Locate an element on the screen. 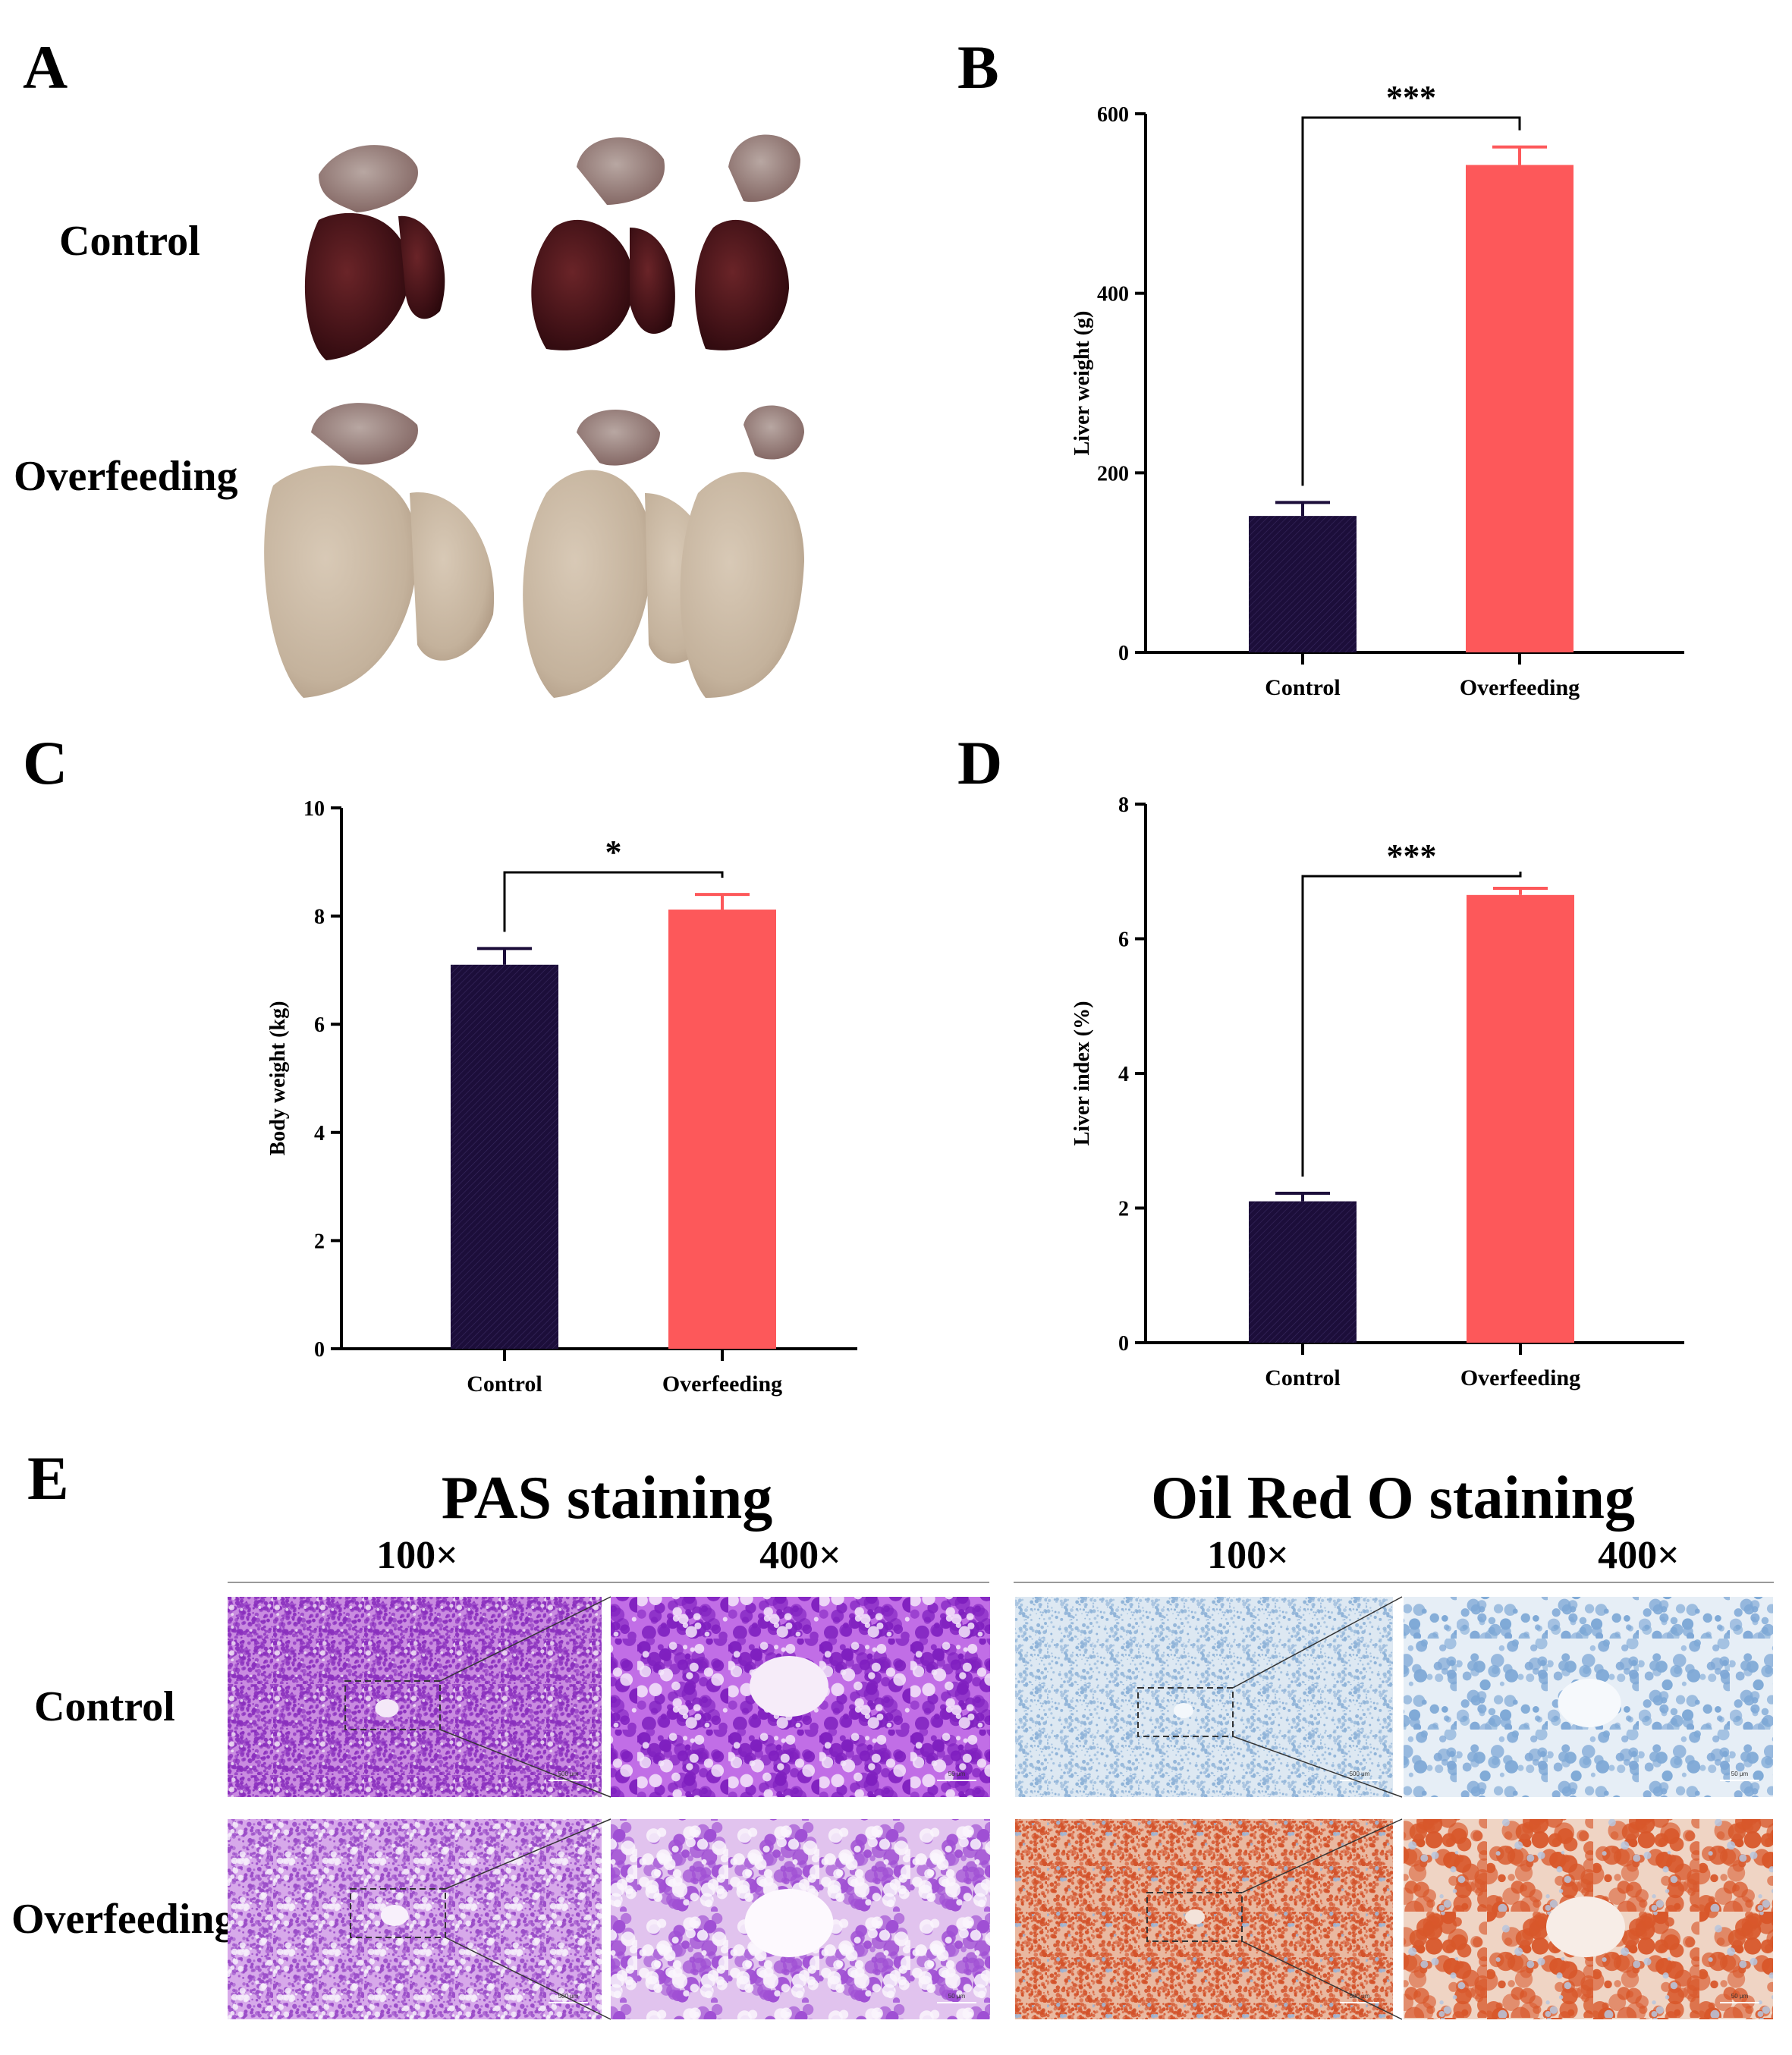 This screenshot has width=1792, height=2055. y-tick-label: 200 is located at coordinates (1113, 473).